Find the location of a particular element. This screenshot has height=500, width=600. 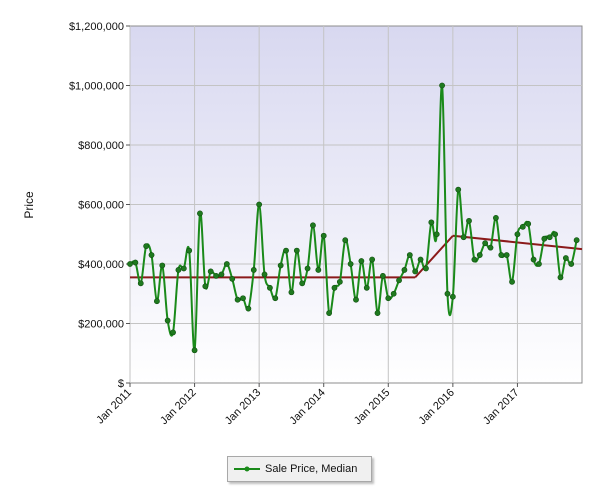

x-tick-label: Jan 2016 is located at coordinates (436, 407).